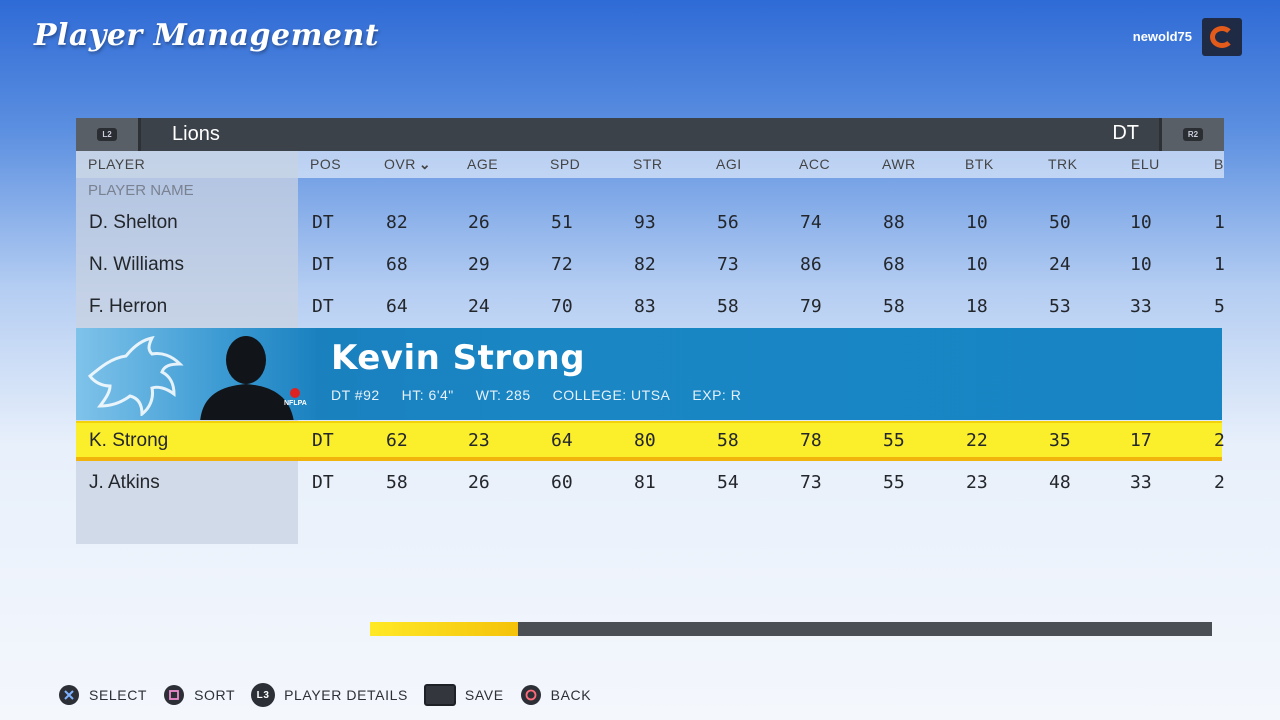 The height and width of the screenshot is (720, 1280). What do you see at coordinates (728, 482) in the screenshot?
I see `cell-agi: 54` at bounding box center [728, 482].